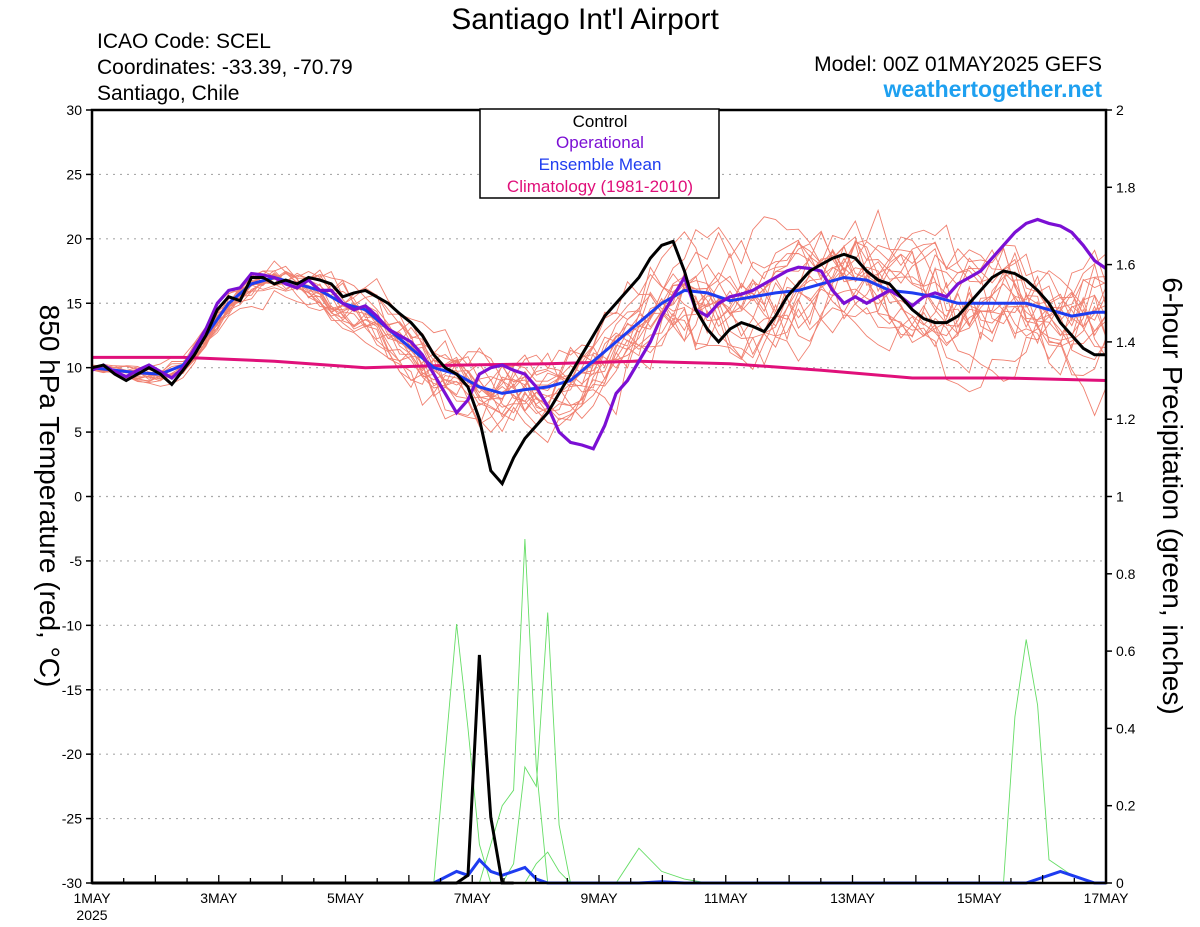 Image resolution: width=1200 pixels, height=927 pixels. What do you see at coordinates (78, 497) in the screenshot?
I see `y-left-tick-label-6: 0` at bounding box center [78, 497].